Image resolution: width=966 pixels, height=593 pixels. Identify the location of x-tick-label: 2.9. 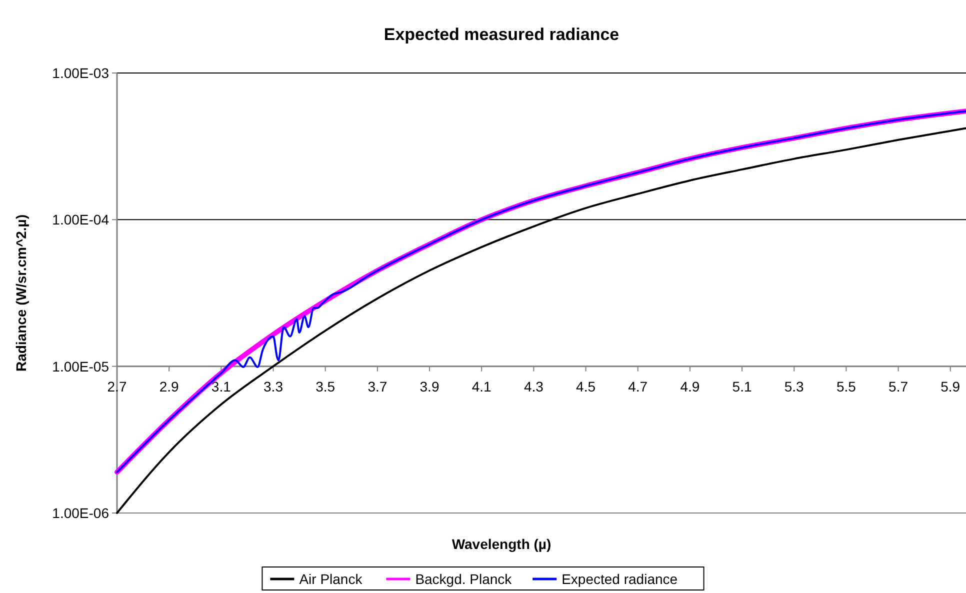
(169, 386).